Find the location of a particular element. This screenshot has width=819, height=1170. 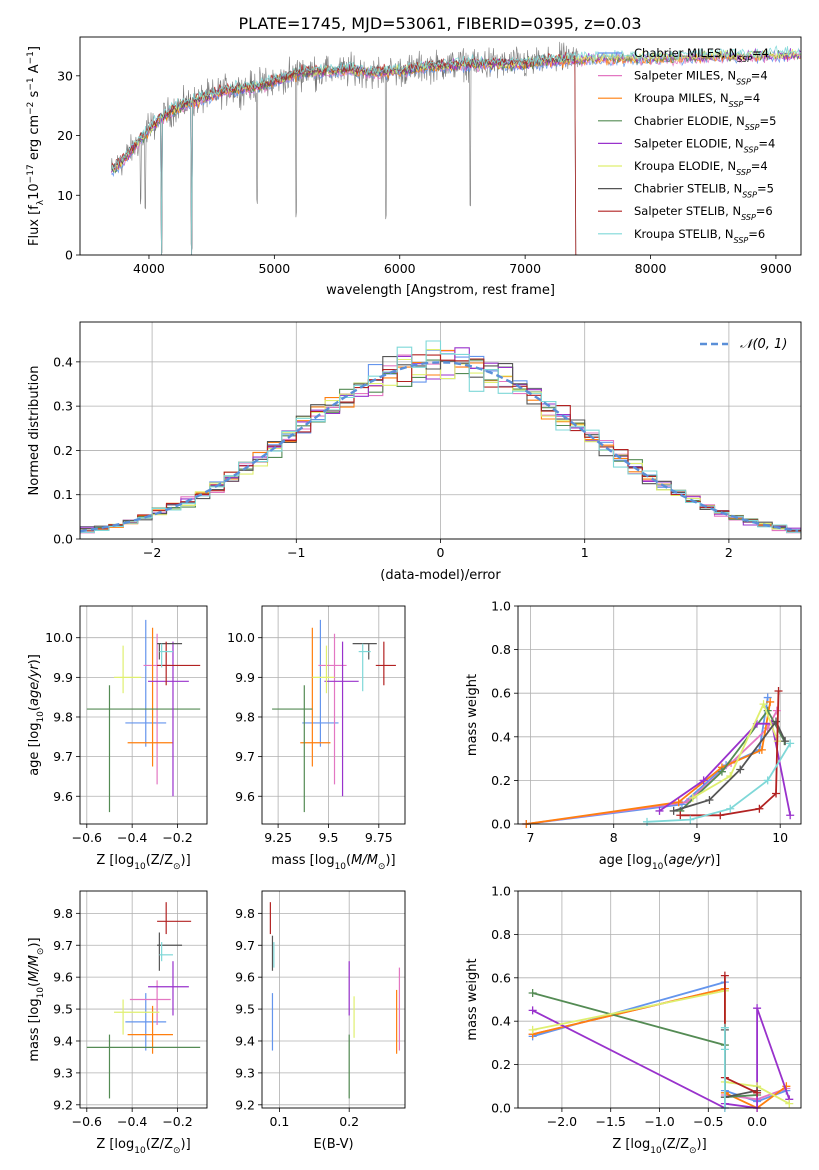

label-part: M/M is located at coordinates (34, 968).